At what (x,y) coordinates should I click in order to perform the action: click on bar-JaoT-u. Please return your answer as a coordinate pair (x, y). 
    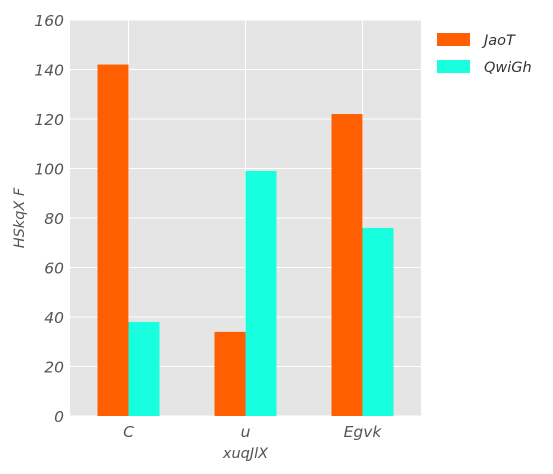
    Looking at the image, I should click on (230, 373).